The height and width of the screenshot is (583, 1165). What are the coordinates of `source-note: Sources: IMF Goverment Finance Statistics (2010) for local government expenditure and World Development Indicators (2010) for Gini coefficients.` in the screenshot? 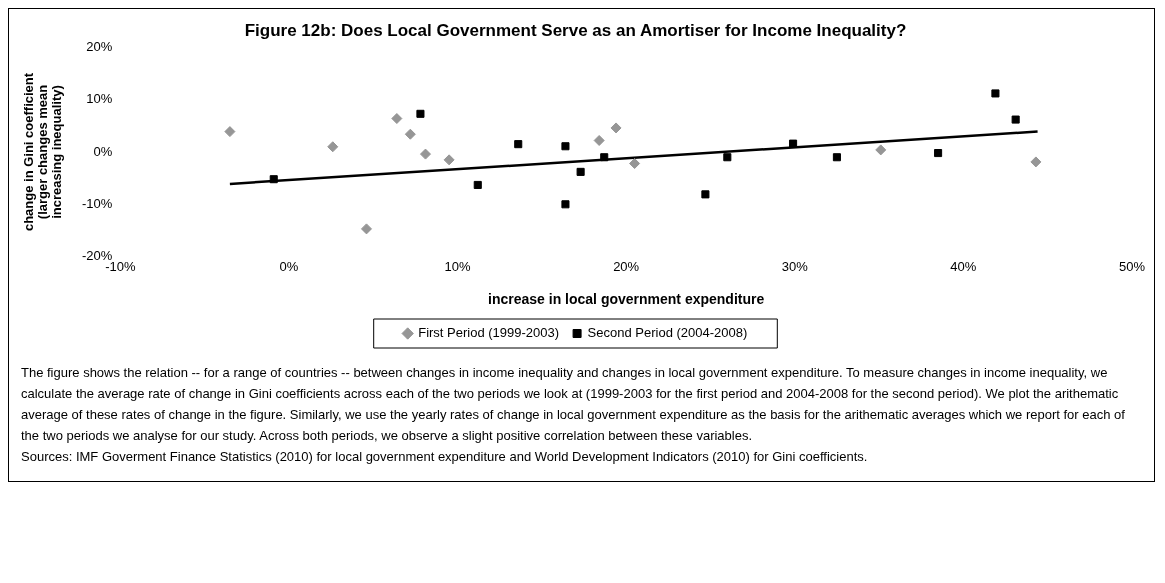 It's located at (445, 457).